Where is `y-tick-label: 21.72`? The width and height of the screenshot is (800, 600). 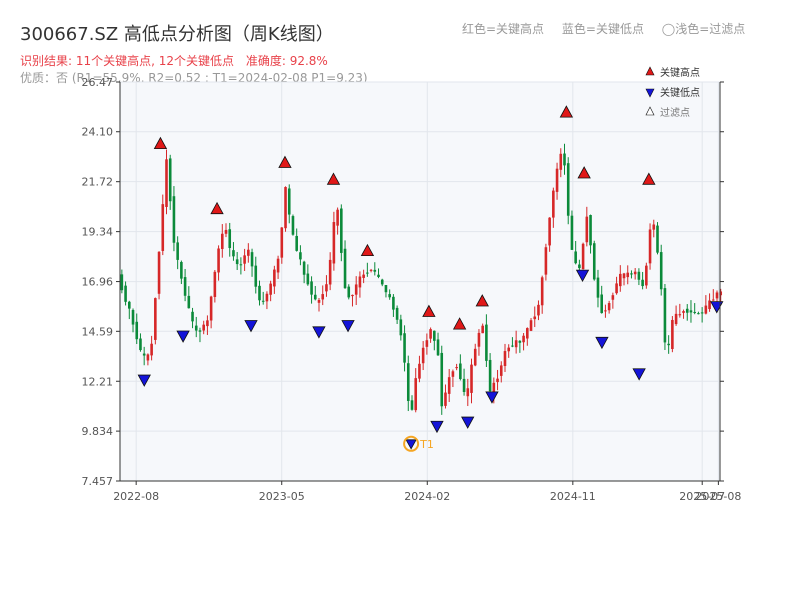
y-tick-label: 21.72 is located at coordinates (98, 182).